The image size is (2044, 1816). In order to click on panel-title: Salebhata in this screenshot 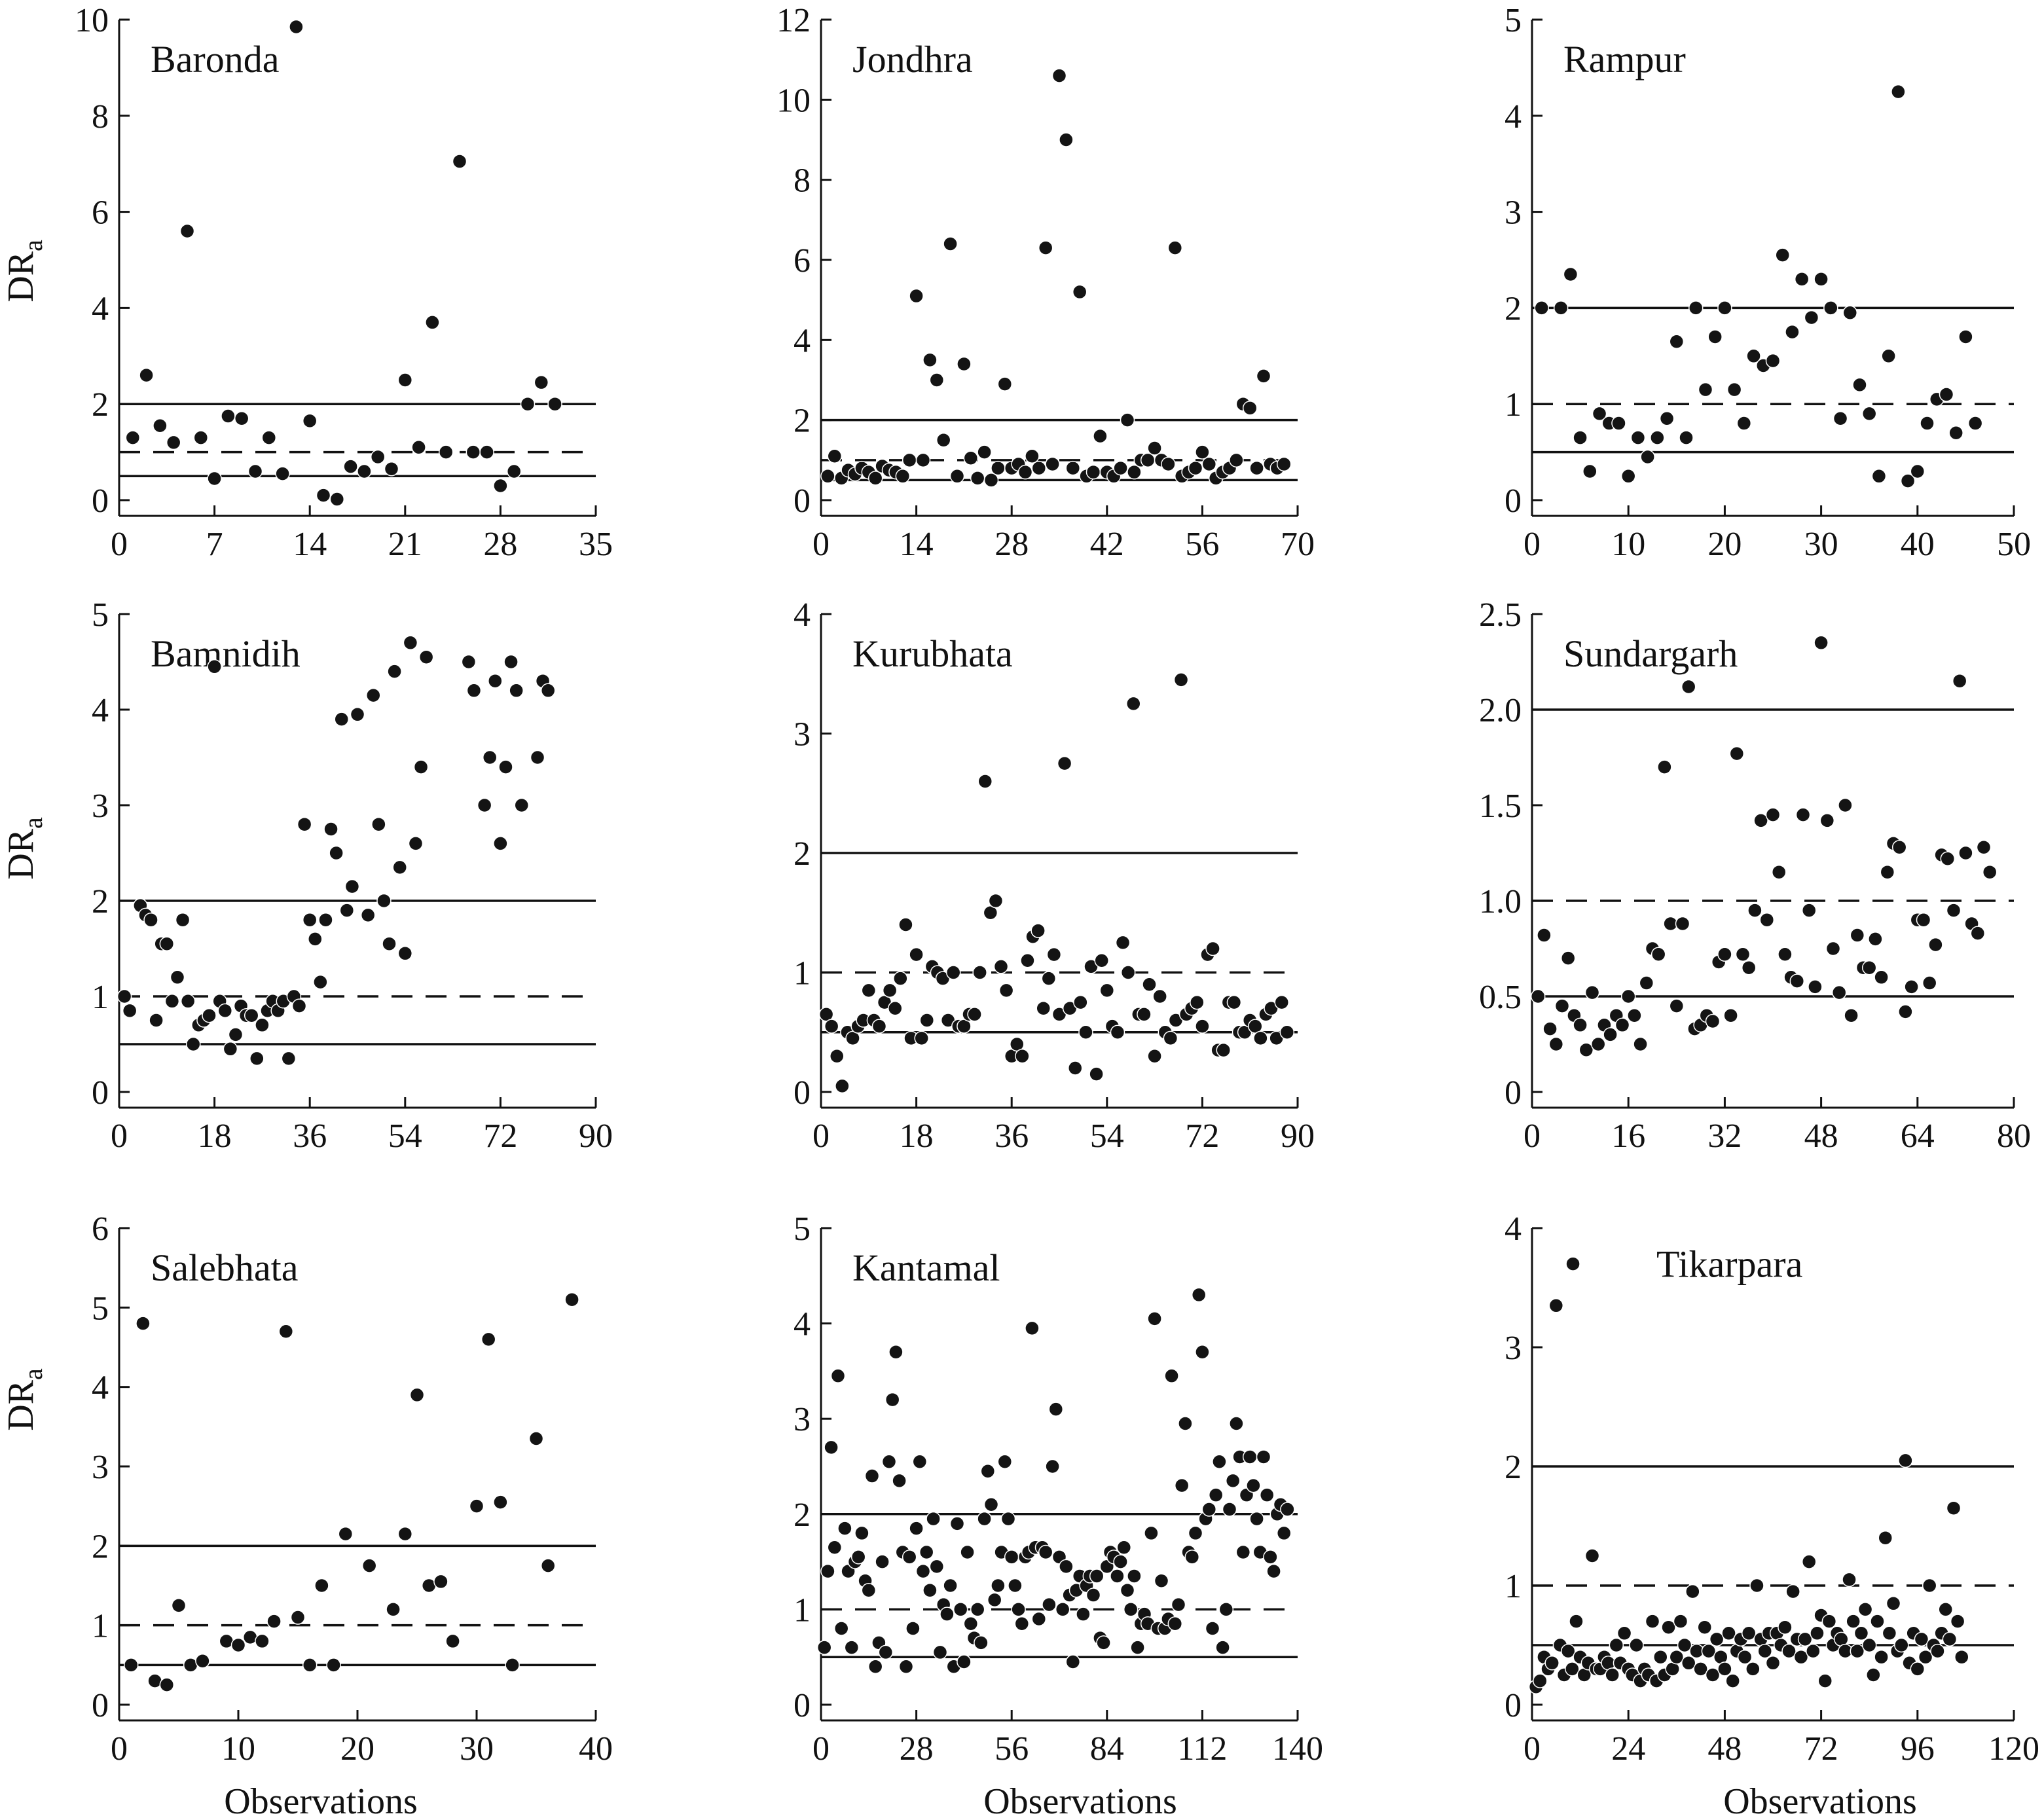, I will do `click(225, 1267)`.